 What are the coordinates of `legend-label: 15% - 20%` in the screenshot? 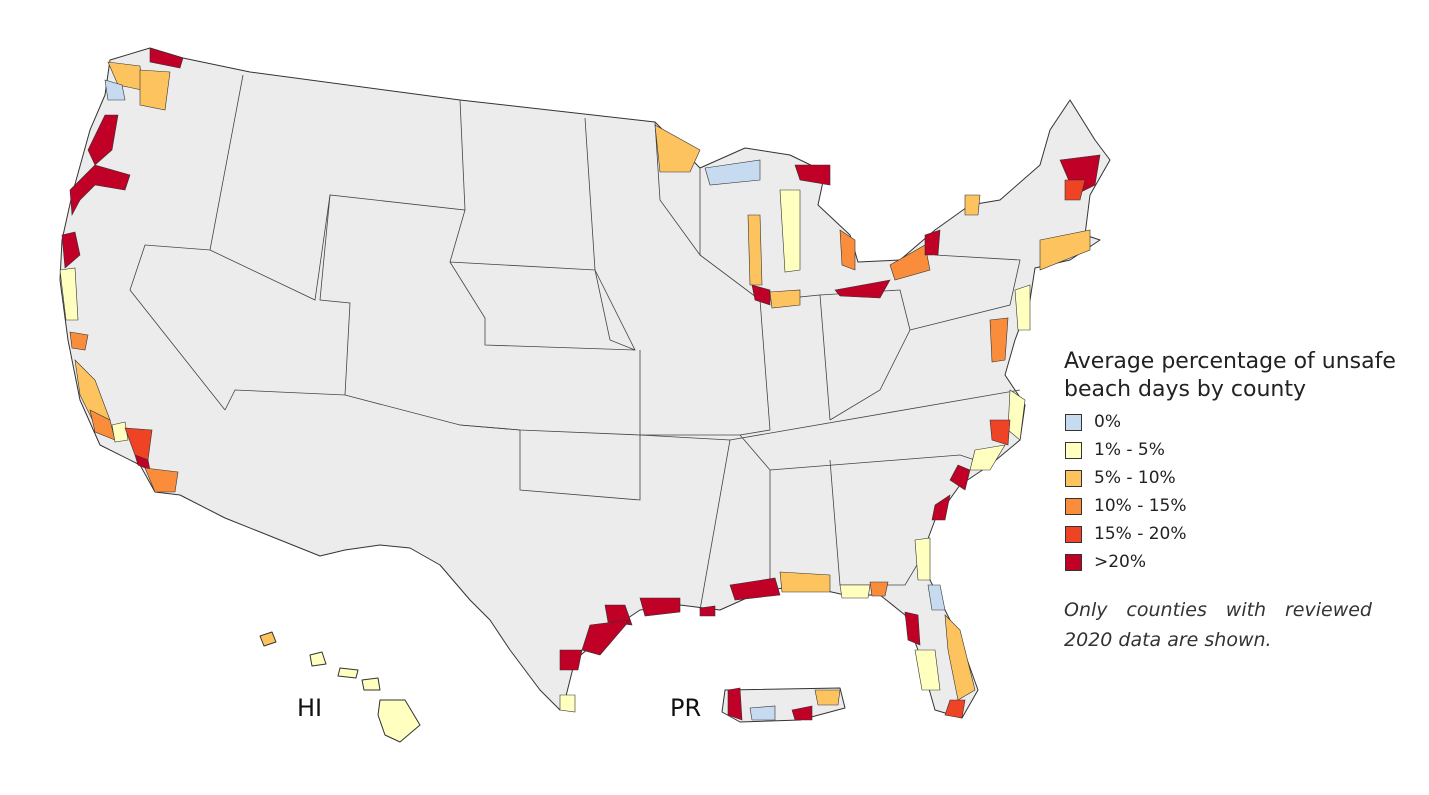 It's located at (1140, 534).